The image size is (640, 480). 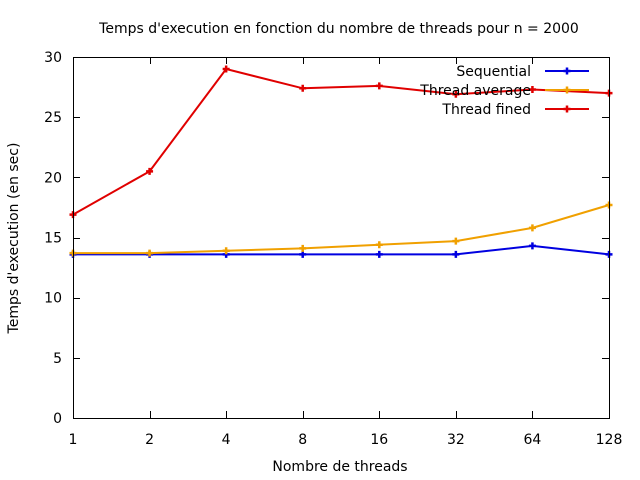 What do you see at coordinates (57, 359) in the screenshot?
I see `y-tick-label: 5` at bounding box center [57, 359].